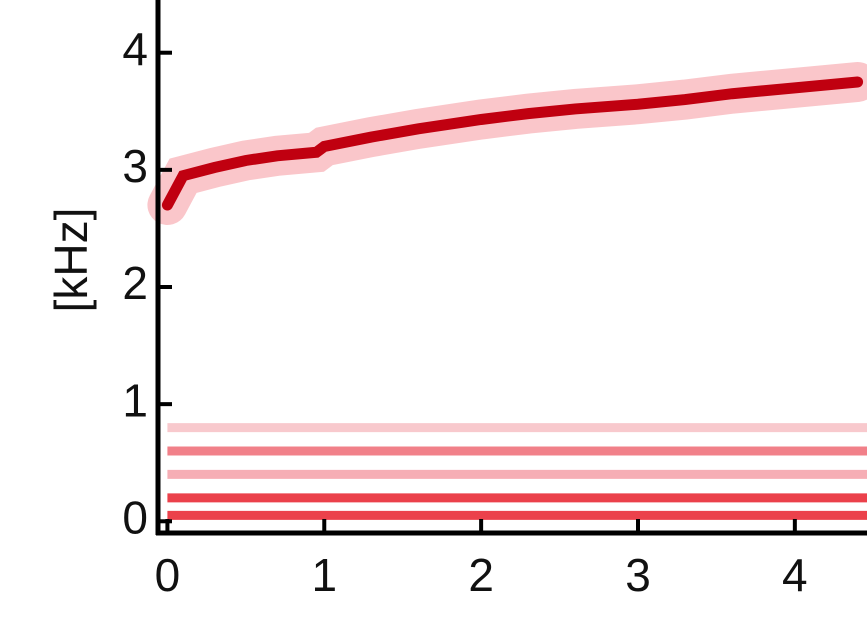  I want to click on x-tick-label: 0, so click(168, 575).